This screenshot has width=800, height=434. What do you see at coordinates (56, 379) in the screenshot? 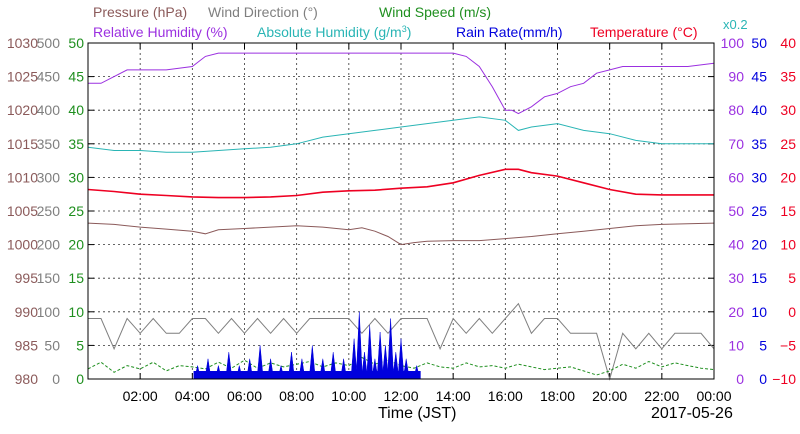
I see `y-tick-label-wind-direction: 0` at bounding box center [56, 379].